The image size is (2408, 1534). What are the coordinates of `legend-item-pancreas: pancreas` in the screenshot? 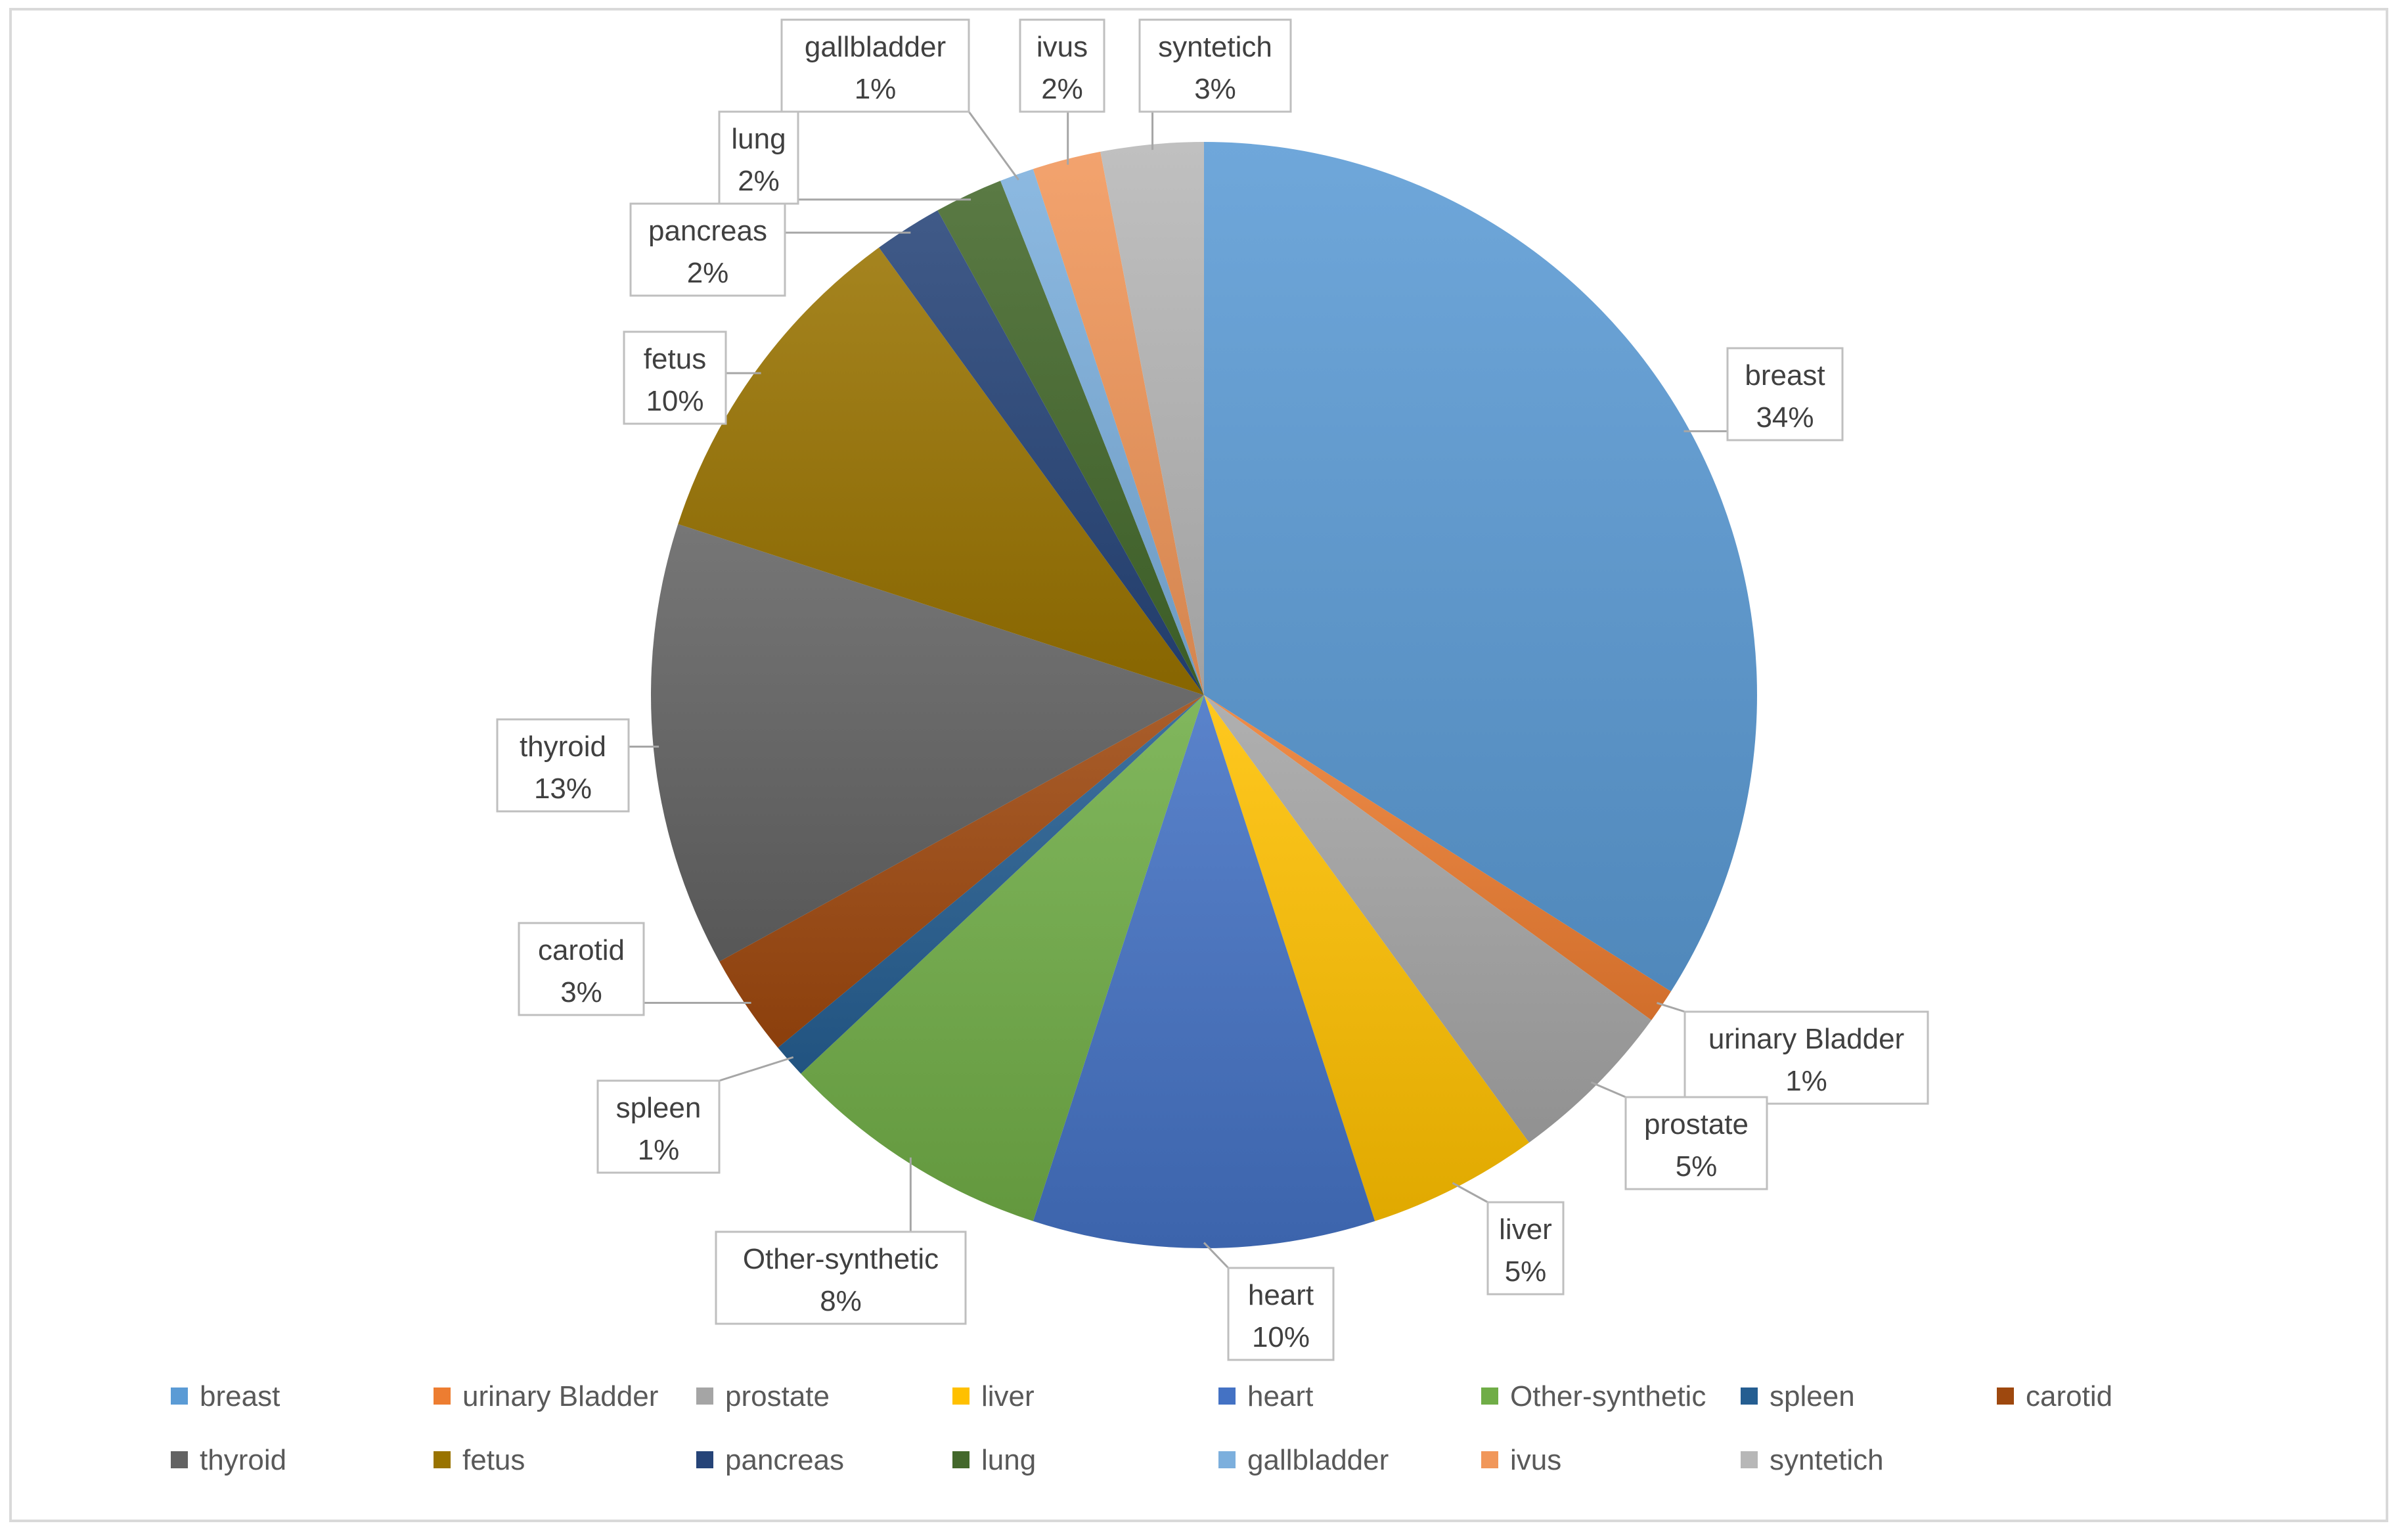 It's located at (770, 1460).